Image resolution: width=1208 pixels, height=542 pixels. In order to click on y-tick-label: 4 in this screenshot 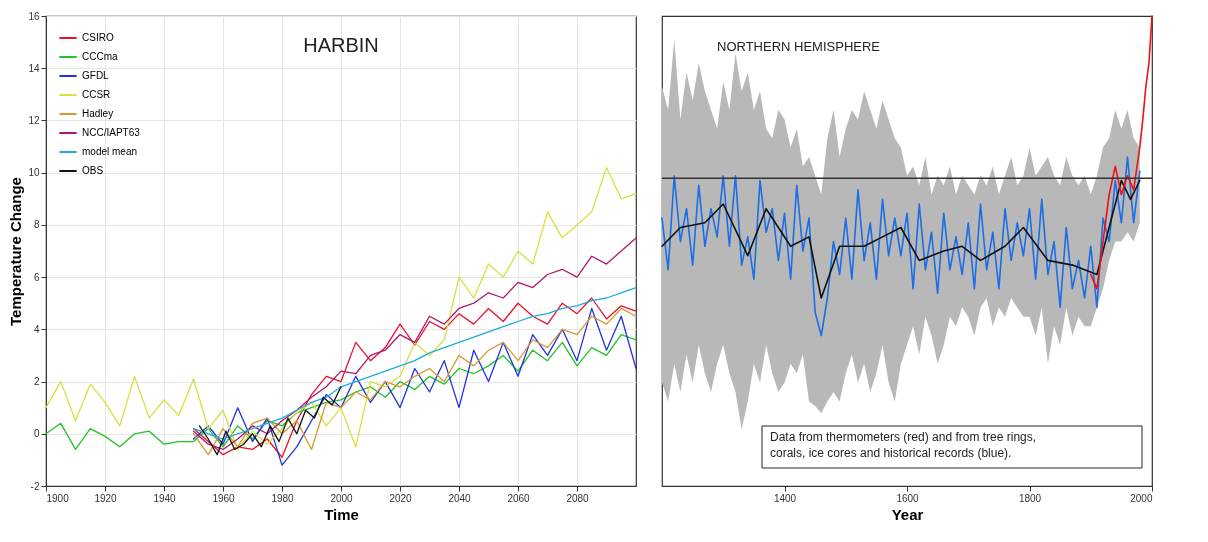, I will do `click(36, 329)`.